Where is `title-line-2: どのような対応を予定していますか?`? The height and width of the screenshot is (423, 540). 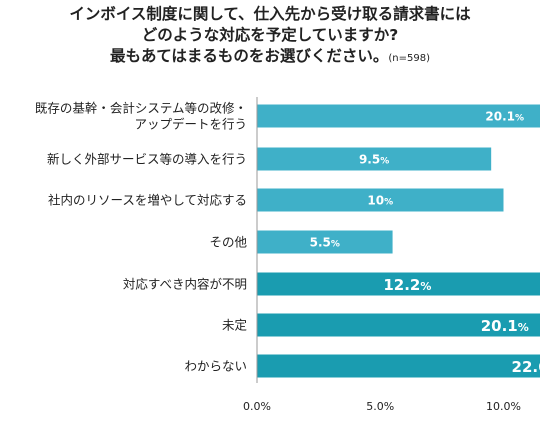
title-line-2: どのような対応を予定していますか? is located at coordinates (270, 35).